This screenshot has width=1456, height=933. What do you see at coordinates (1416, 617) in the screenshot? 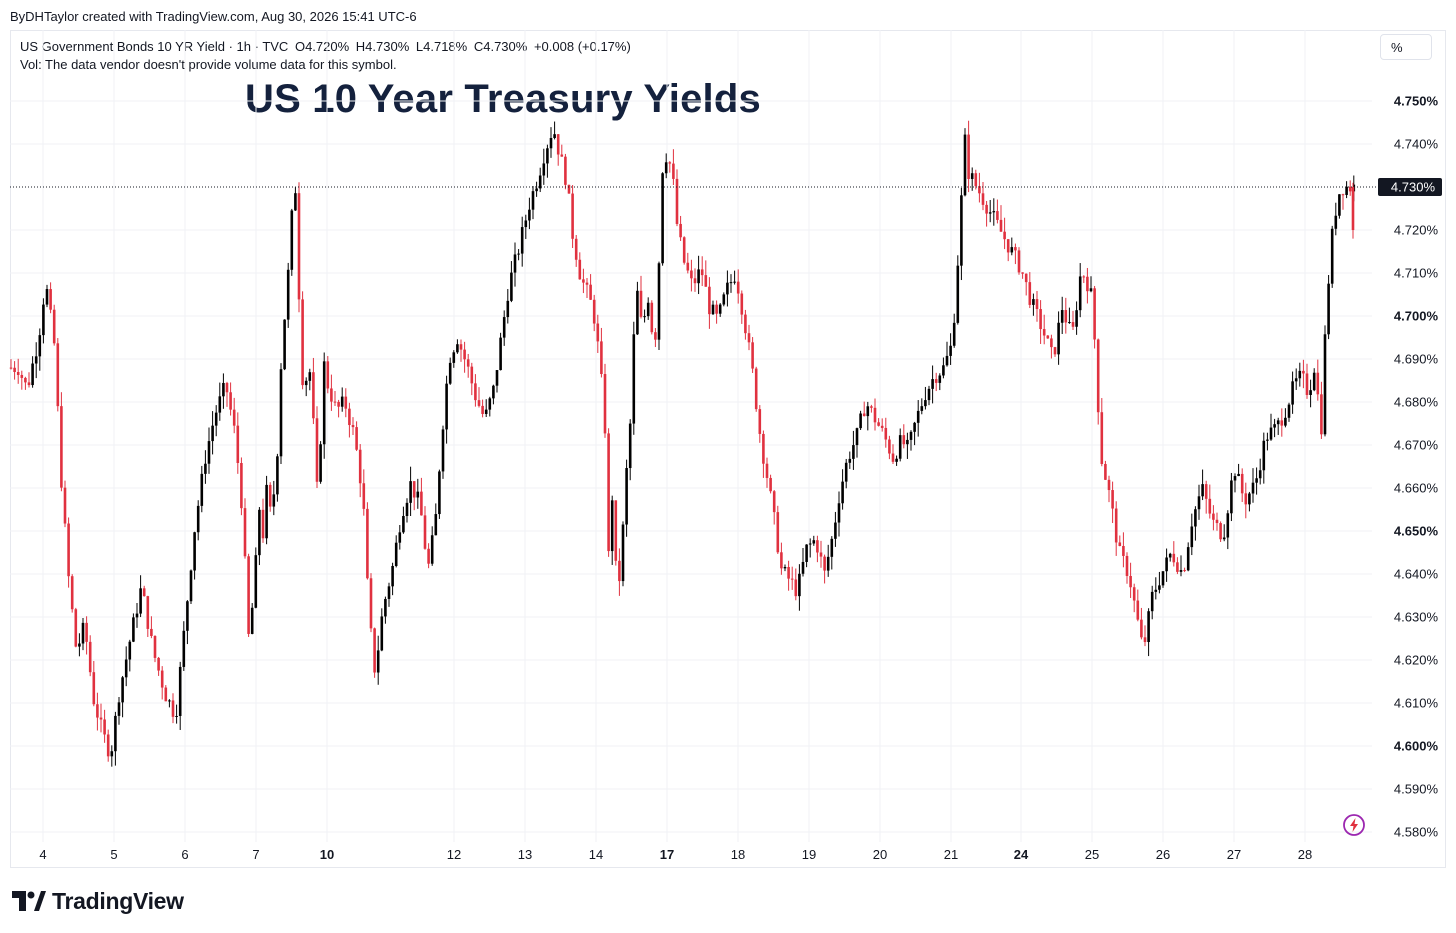
I see `price-tick-label: 4.630%` at bounding box center [1416, 617].